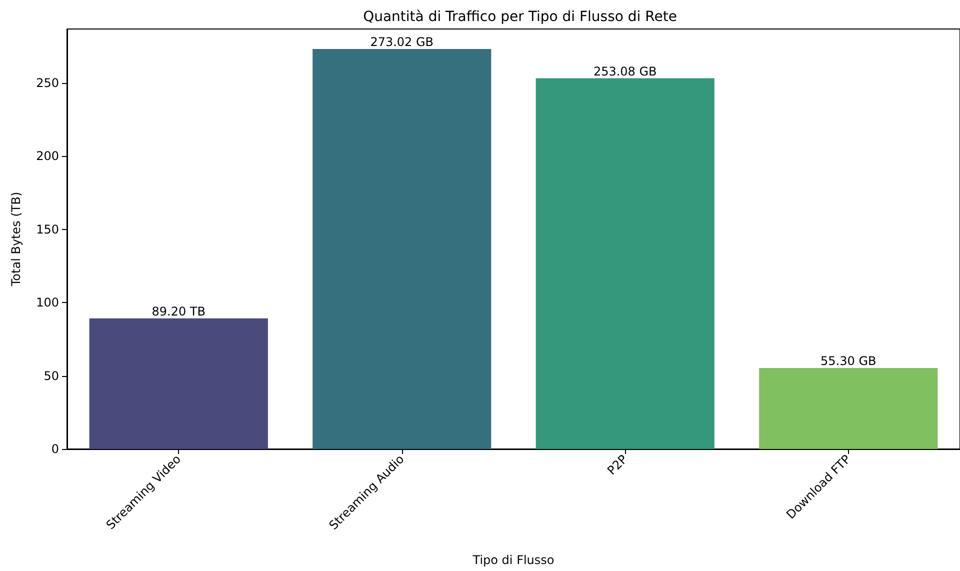 This screenshot has height=571, width=960. I want to click on chart-title: Quantità di Traffico per Tipo di Flusso di Rete, so click(520, 17).